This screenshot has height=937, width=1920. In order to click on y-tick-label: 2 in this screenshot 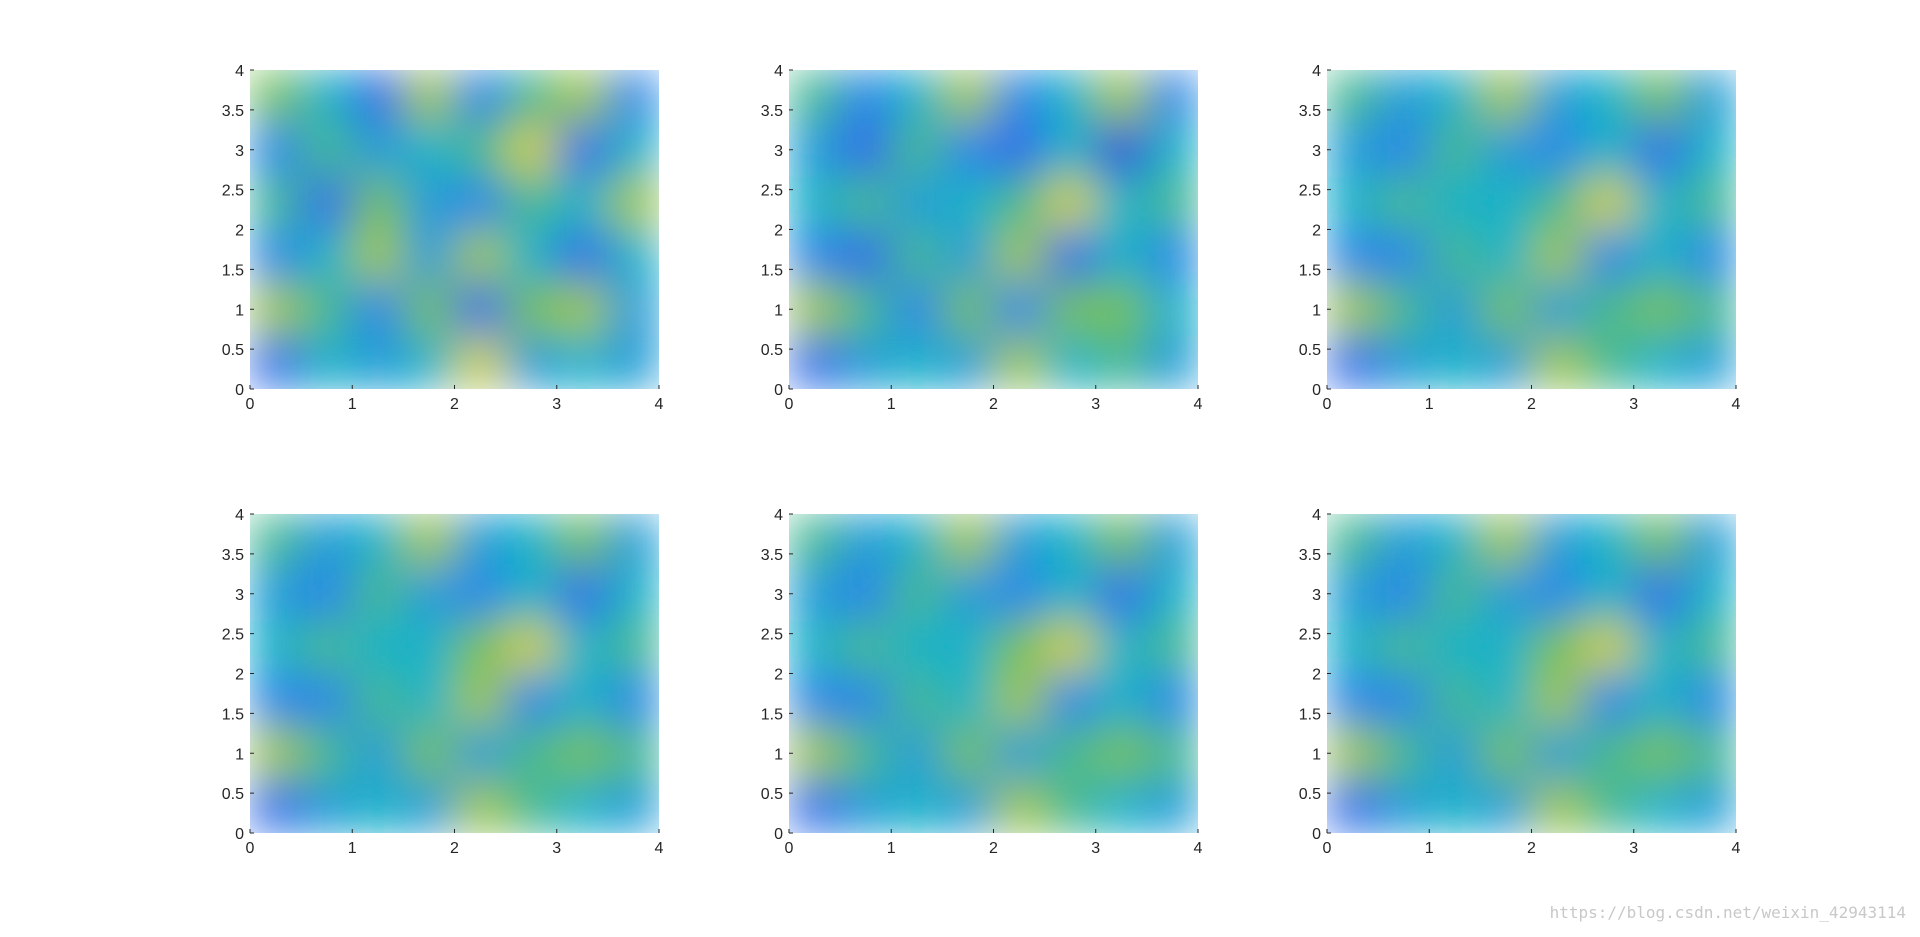, I will do `click(778, 675)`.